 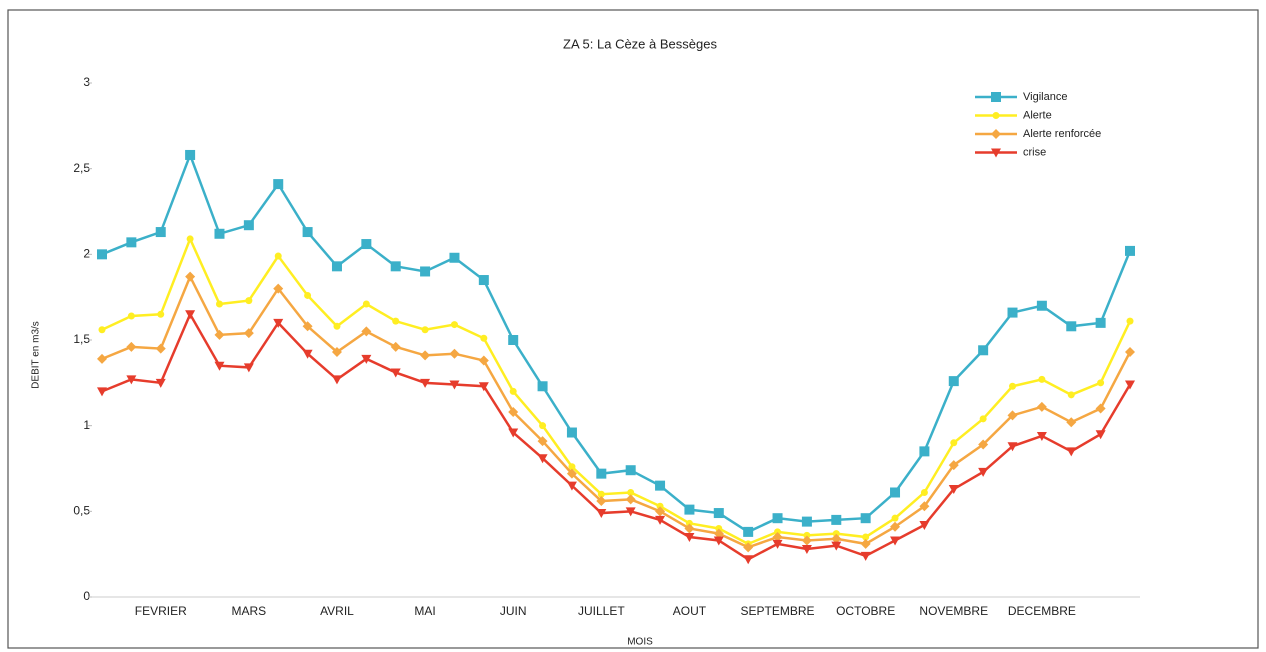 I want to click on y-tick-label: 2,5, so click(x=81, y=168).